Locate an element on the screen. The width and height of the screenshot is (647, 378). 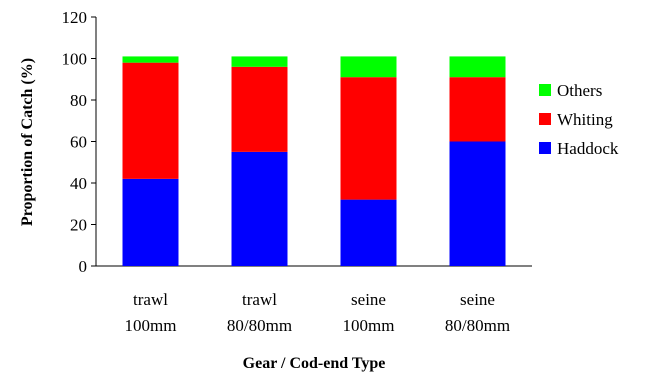
x-axis-title: Gear / Cod-end Type is located at coordinates (314, 363).